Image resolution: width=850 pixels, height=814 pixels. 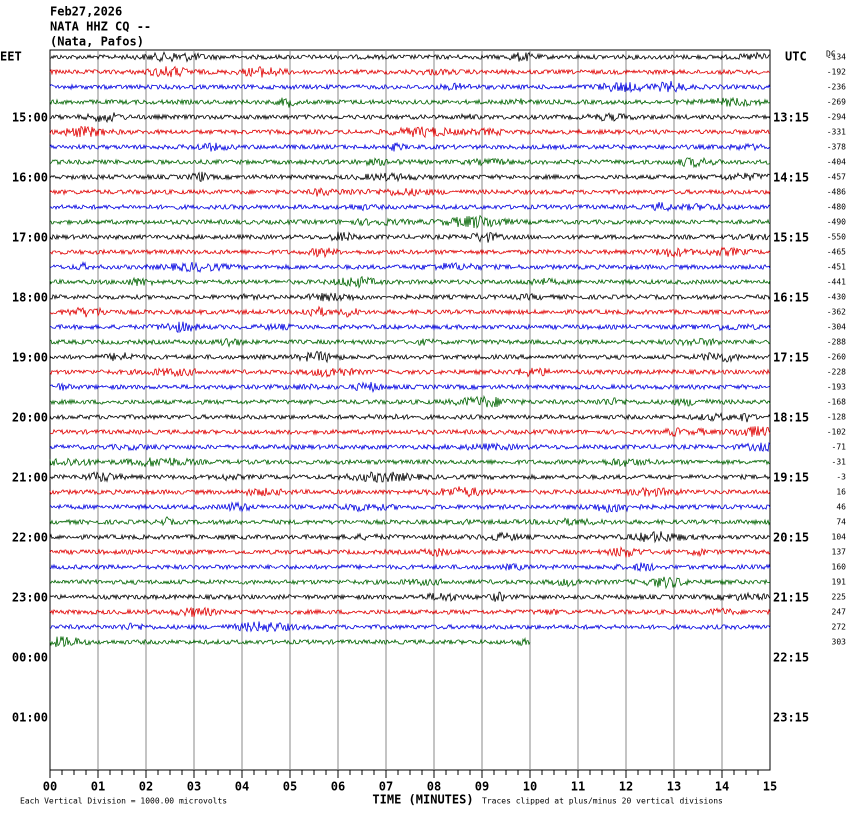 What do you see at coordinates (791, 658) in the screenshot?
I see `right-hour-label: 22:15` at bounding box center [791, 658].